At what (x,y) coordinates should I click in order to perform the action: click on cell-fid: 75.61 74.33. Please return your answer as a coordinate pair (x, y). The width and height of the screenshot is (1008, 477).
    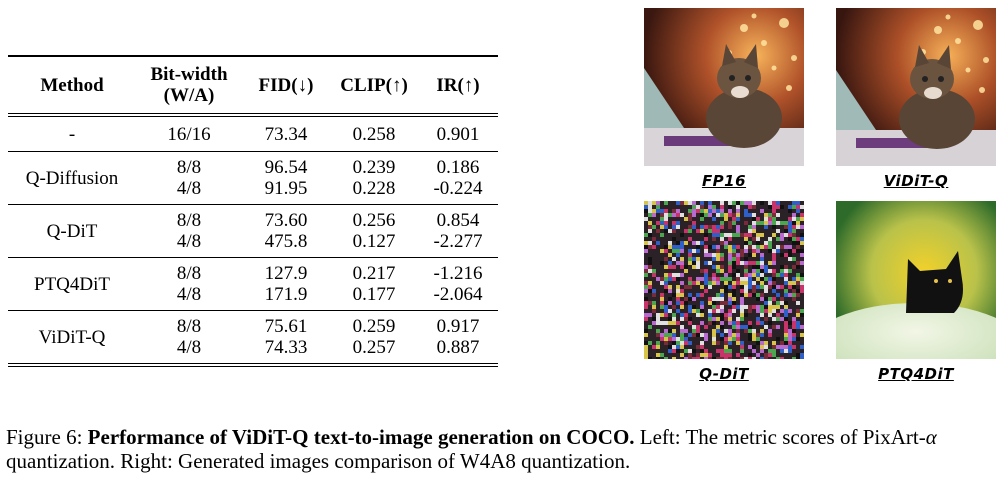
    Looking at the image, I should click on (286, 338).